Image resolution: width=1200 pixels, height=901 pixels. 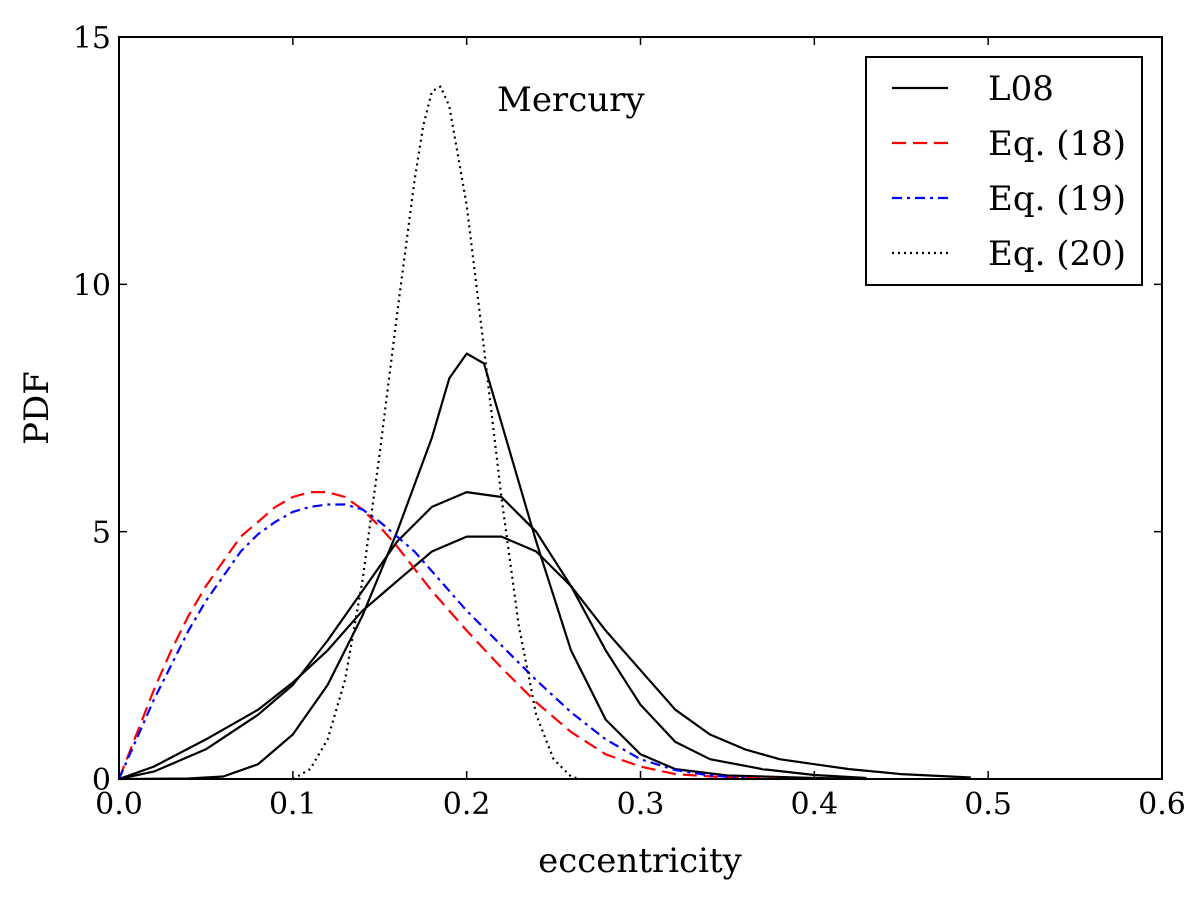 I want to click on legend-label-2: Eq. (19), so click(x=1057, y=199).